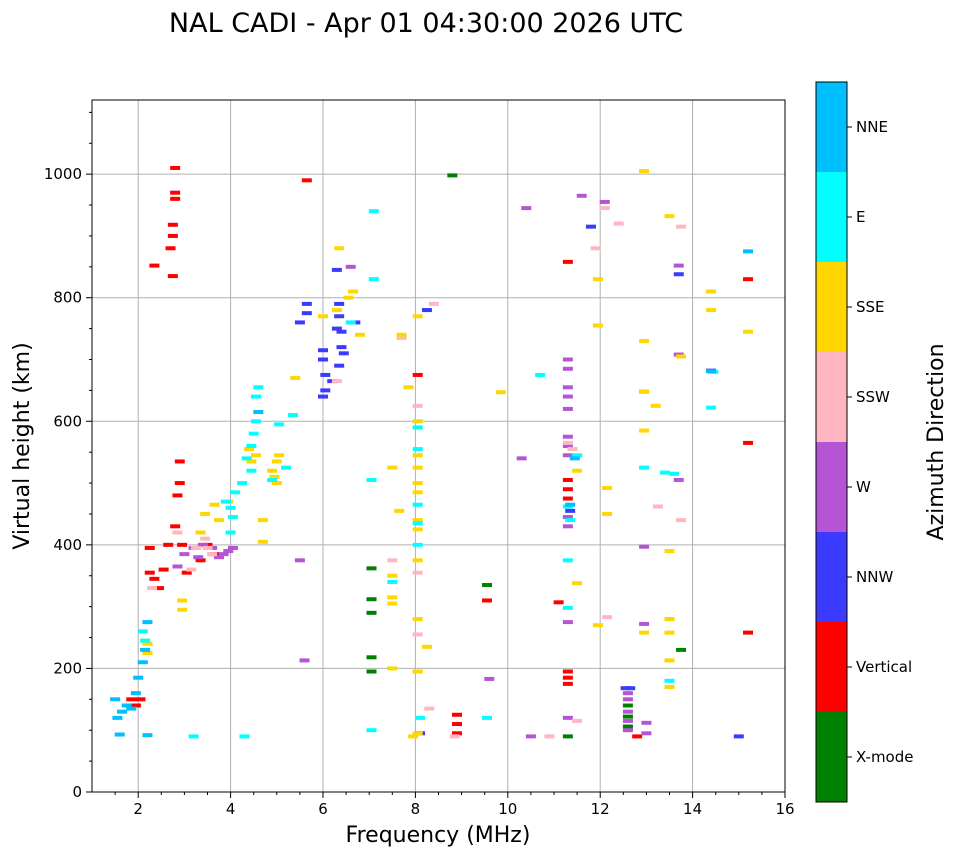 The width and height of the screenshot is (958, 857). Describe the element at coordinates (860, 217) in the screenshot. I see `colorbar-label-e: E` at that location.